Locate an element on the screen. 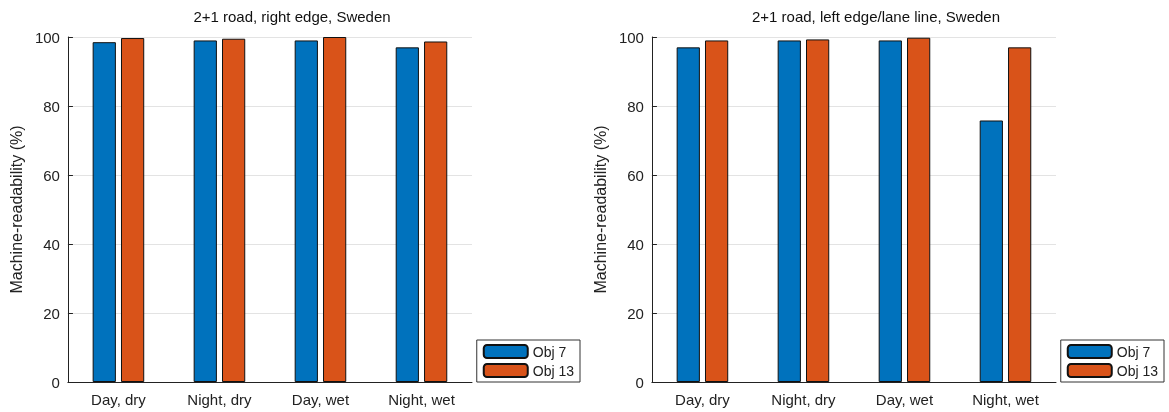 This screenshot has height=412, width=1169. chart-title: 2+1 road, right edge, Sweden is located at coordinates (292, 16).